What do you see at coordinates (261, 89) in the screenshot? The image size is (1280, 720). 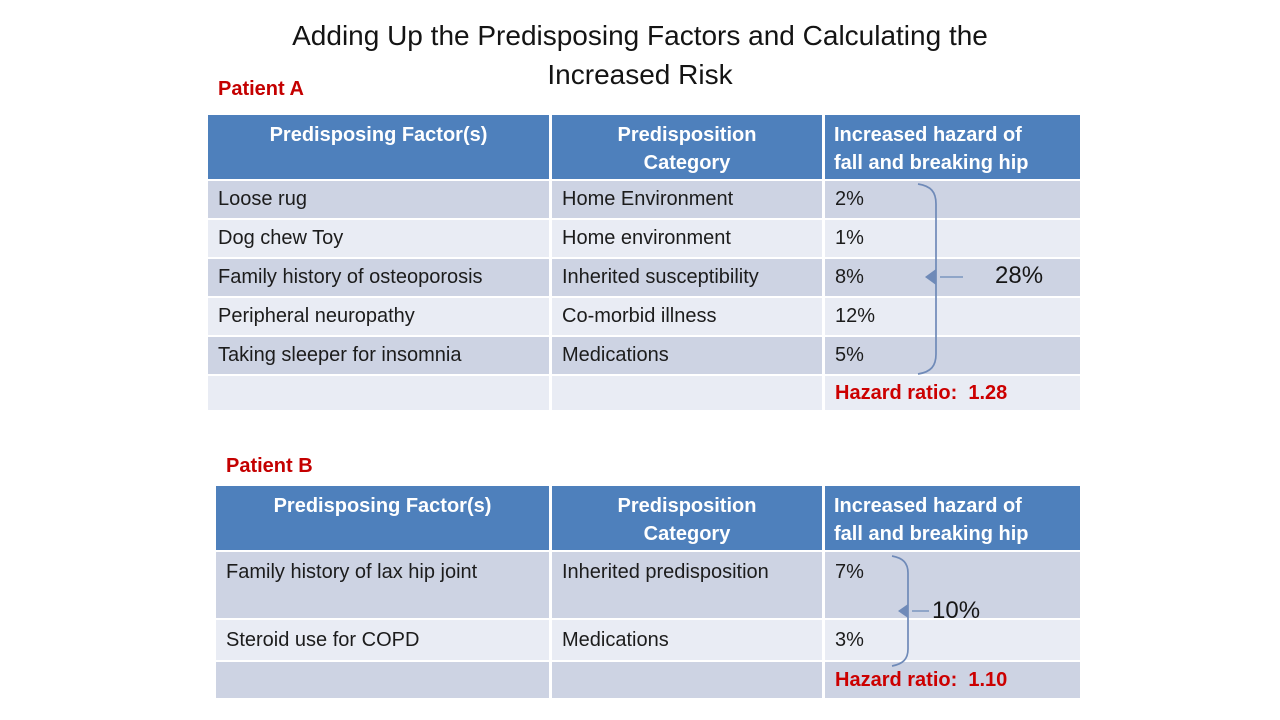 I see `patient-a-label: Patient A` at bounding box center [261, 89].